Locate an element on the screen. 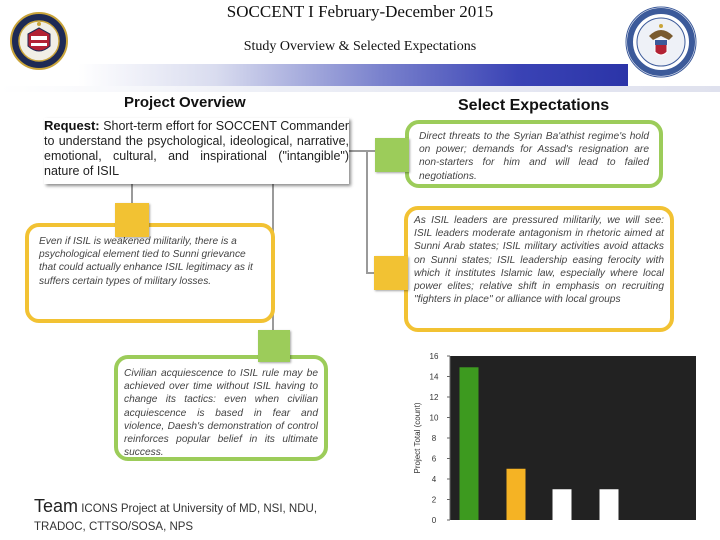 Image resolution: width=720 pixels, height=540 pixels. project-overview-heading: Project Overview is located at coordinates (185, 102).